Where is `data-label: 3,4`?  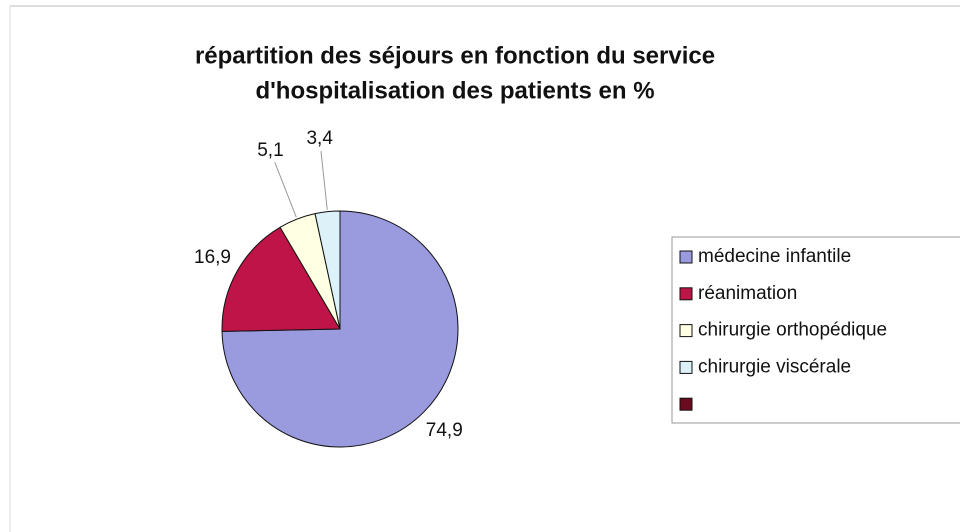
data-label: 3,4 is located at coordinates (319, 138).